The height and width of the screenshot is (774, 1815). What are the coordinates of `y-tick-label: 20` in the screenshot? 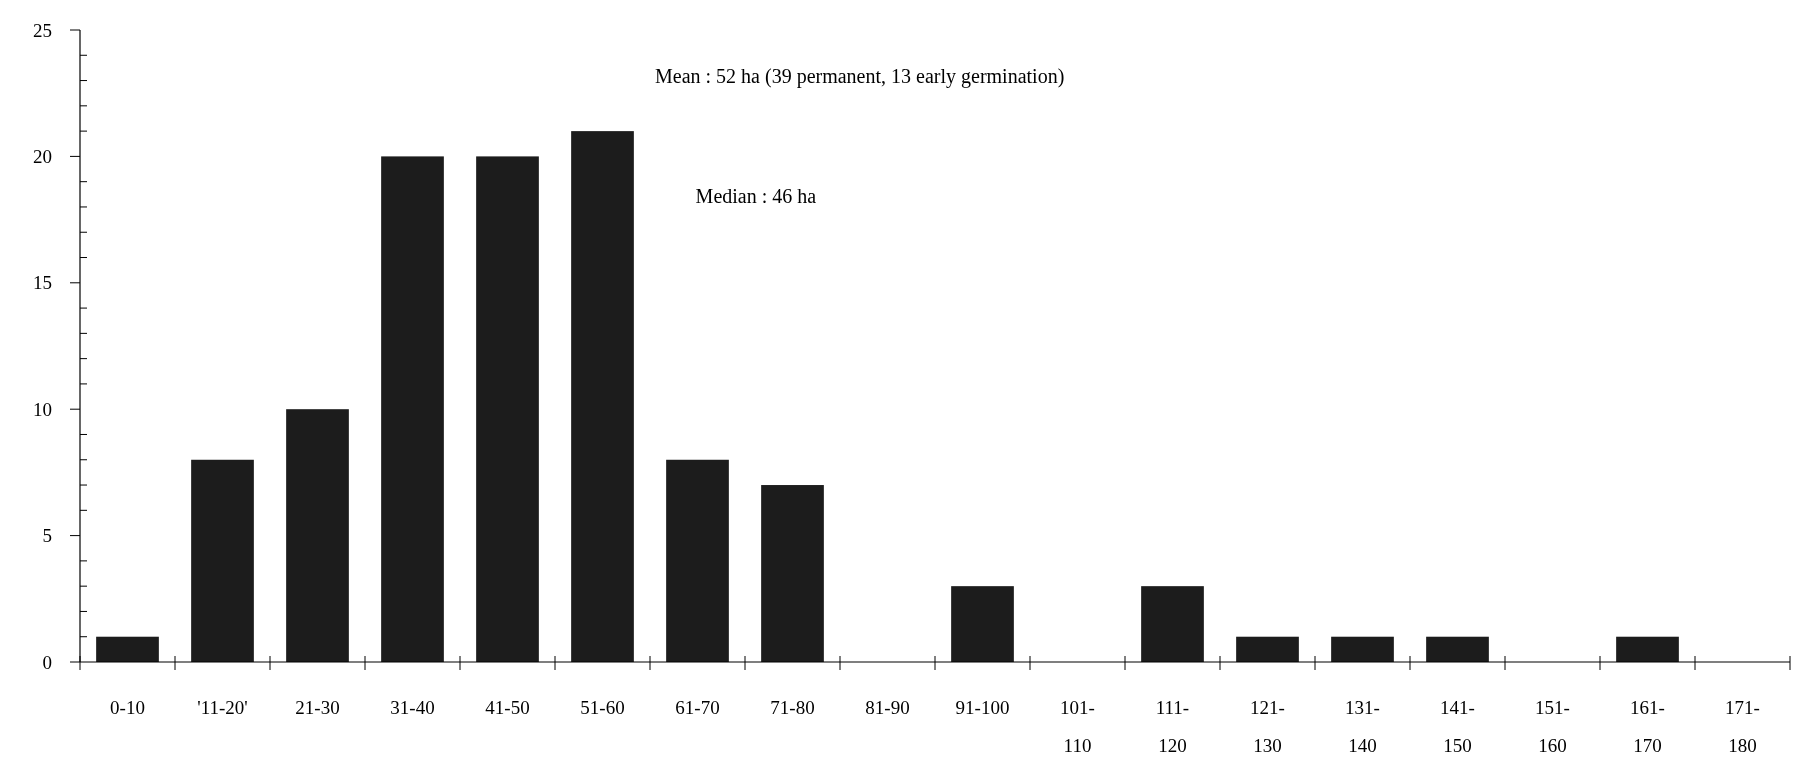 It's located at (42, 157).